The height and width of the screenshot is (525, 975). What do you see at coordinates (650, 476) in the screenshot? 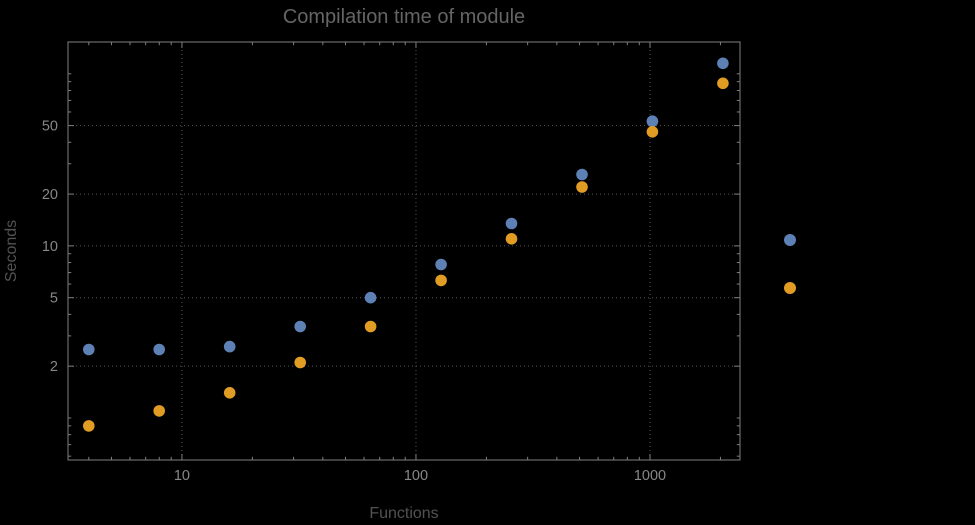
I see `x-tick-label: 1000` at bounding box center [650, 476].